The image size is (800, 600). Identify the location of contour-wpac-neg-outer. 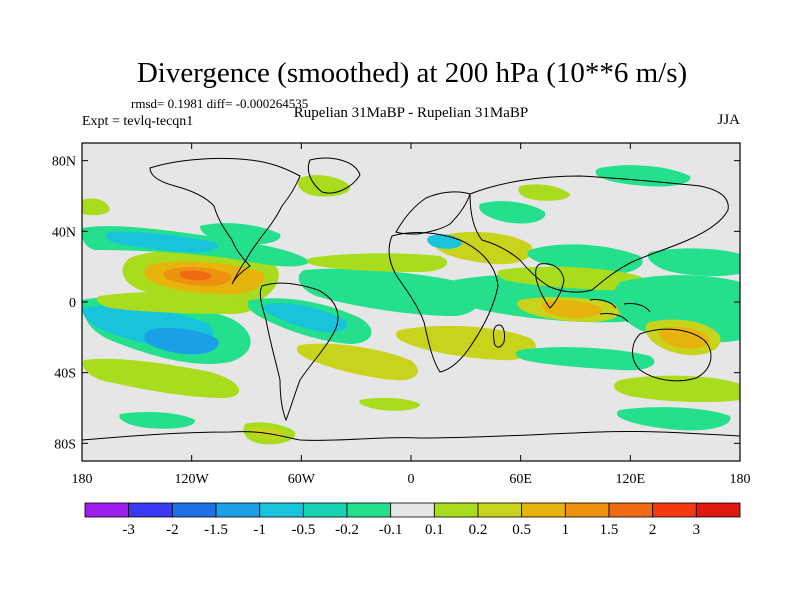
(677, 309).